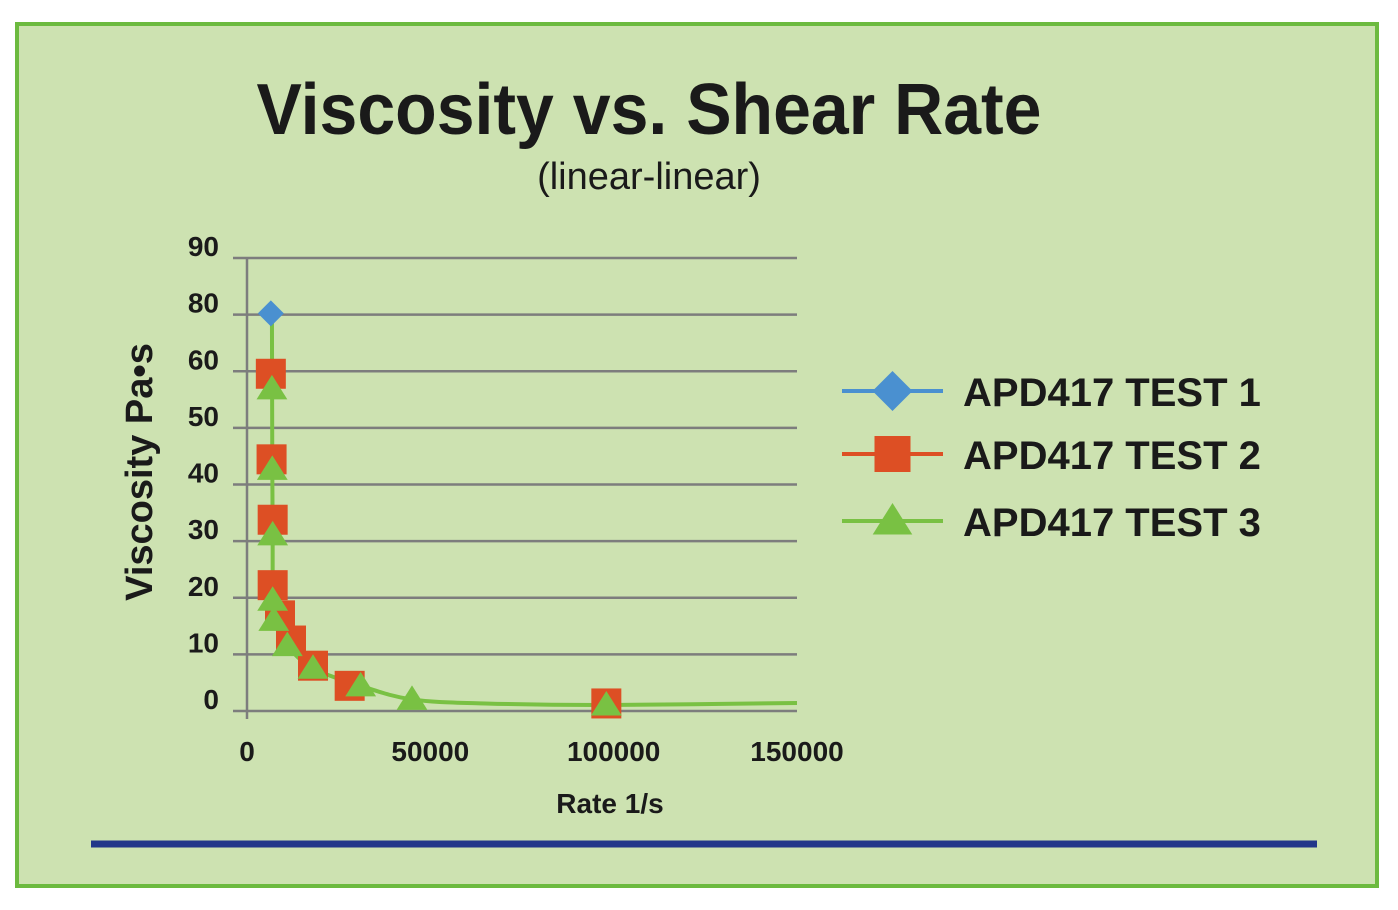 Image resolution: width=1398 pixels, height=910 pixels. Describe the element at coordinates (609, 803) in the screenshot. I see `x-axis-label: Rate 1/s` at that location.